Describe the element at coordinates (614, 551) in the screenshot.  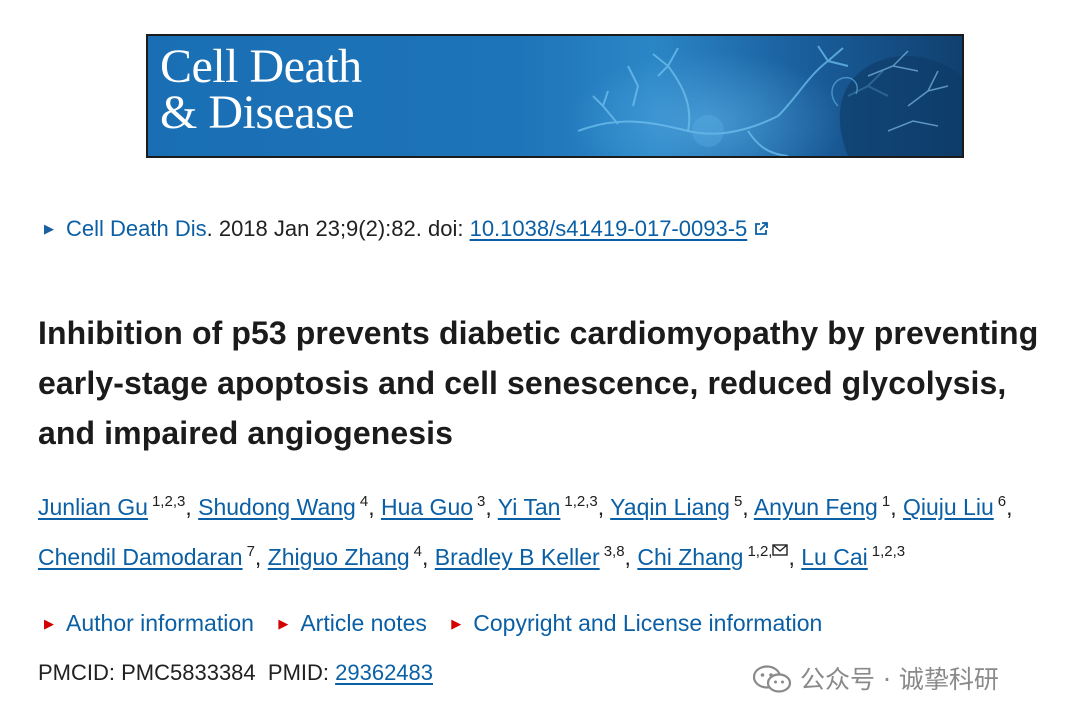
I see `author-affiliation: 3,8` at that location.